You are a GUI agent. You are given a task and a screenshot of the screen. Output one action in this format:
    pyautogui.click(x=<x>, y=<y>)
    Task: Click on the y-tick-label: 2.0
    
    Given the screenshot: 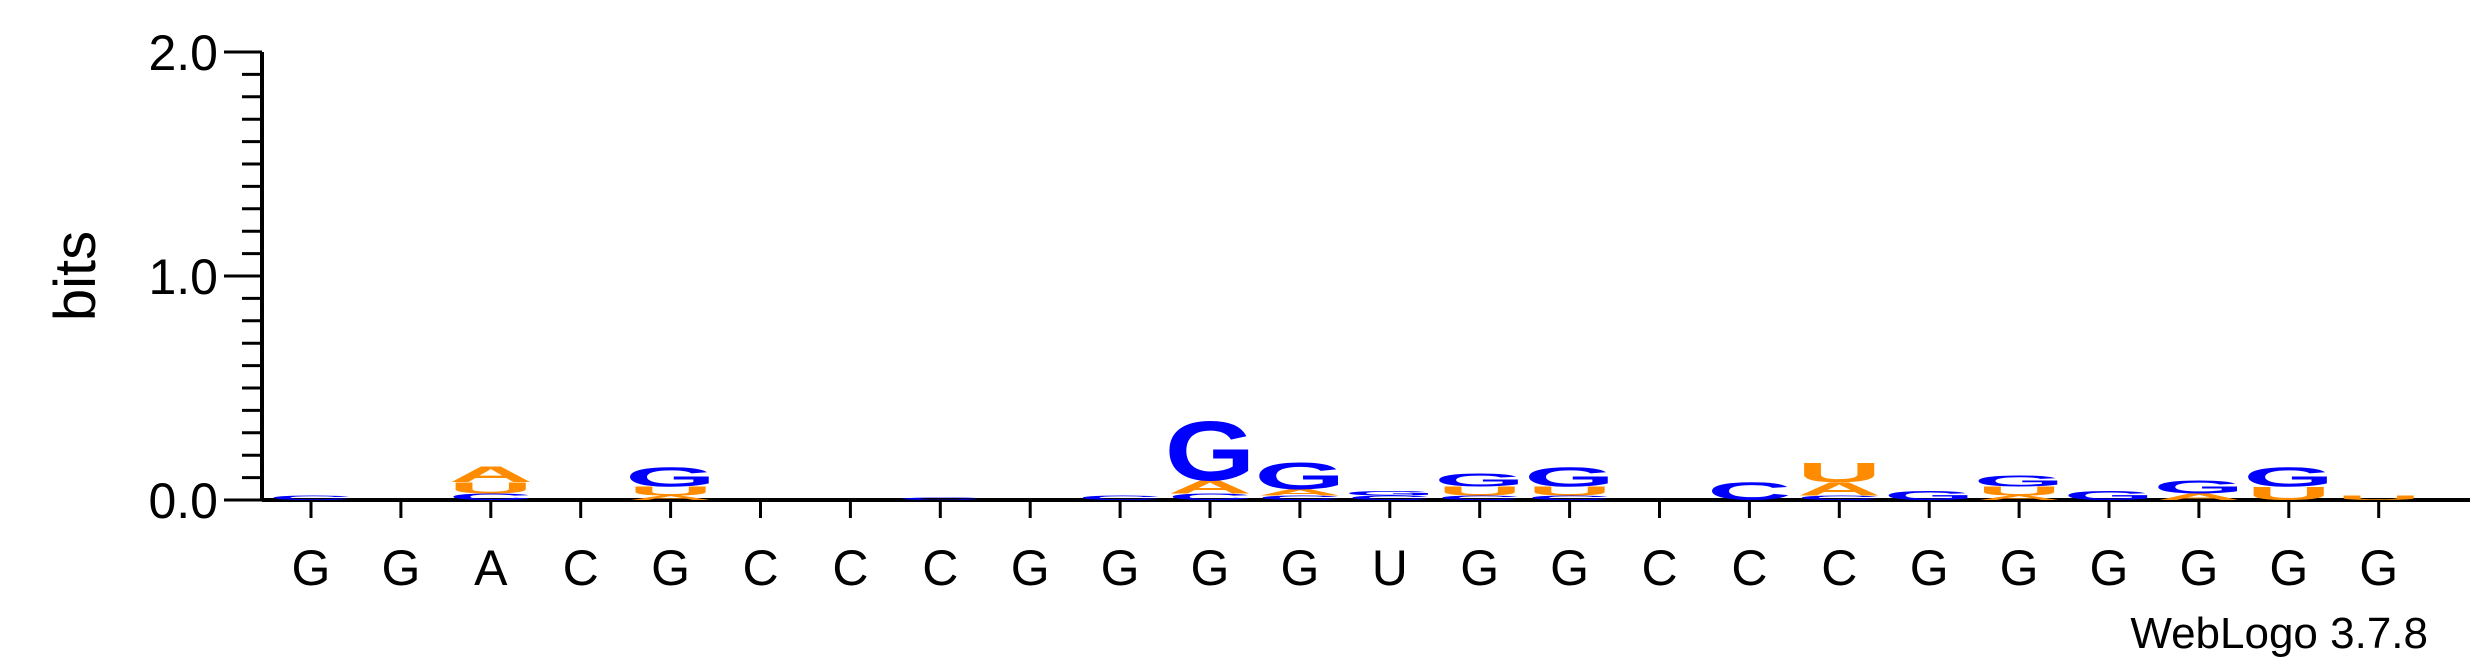 What is the action you would take?
    pyautogui.click(x=183, y=53)
    